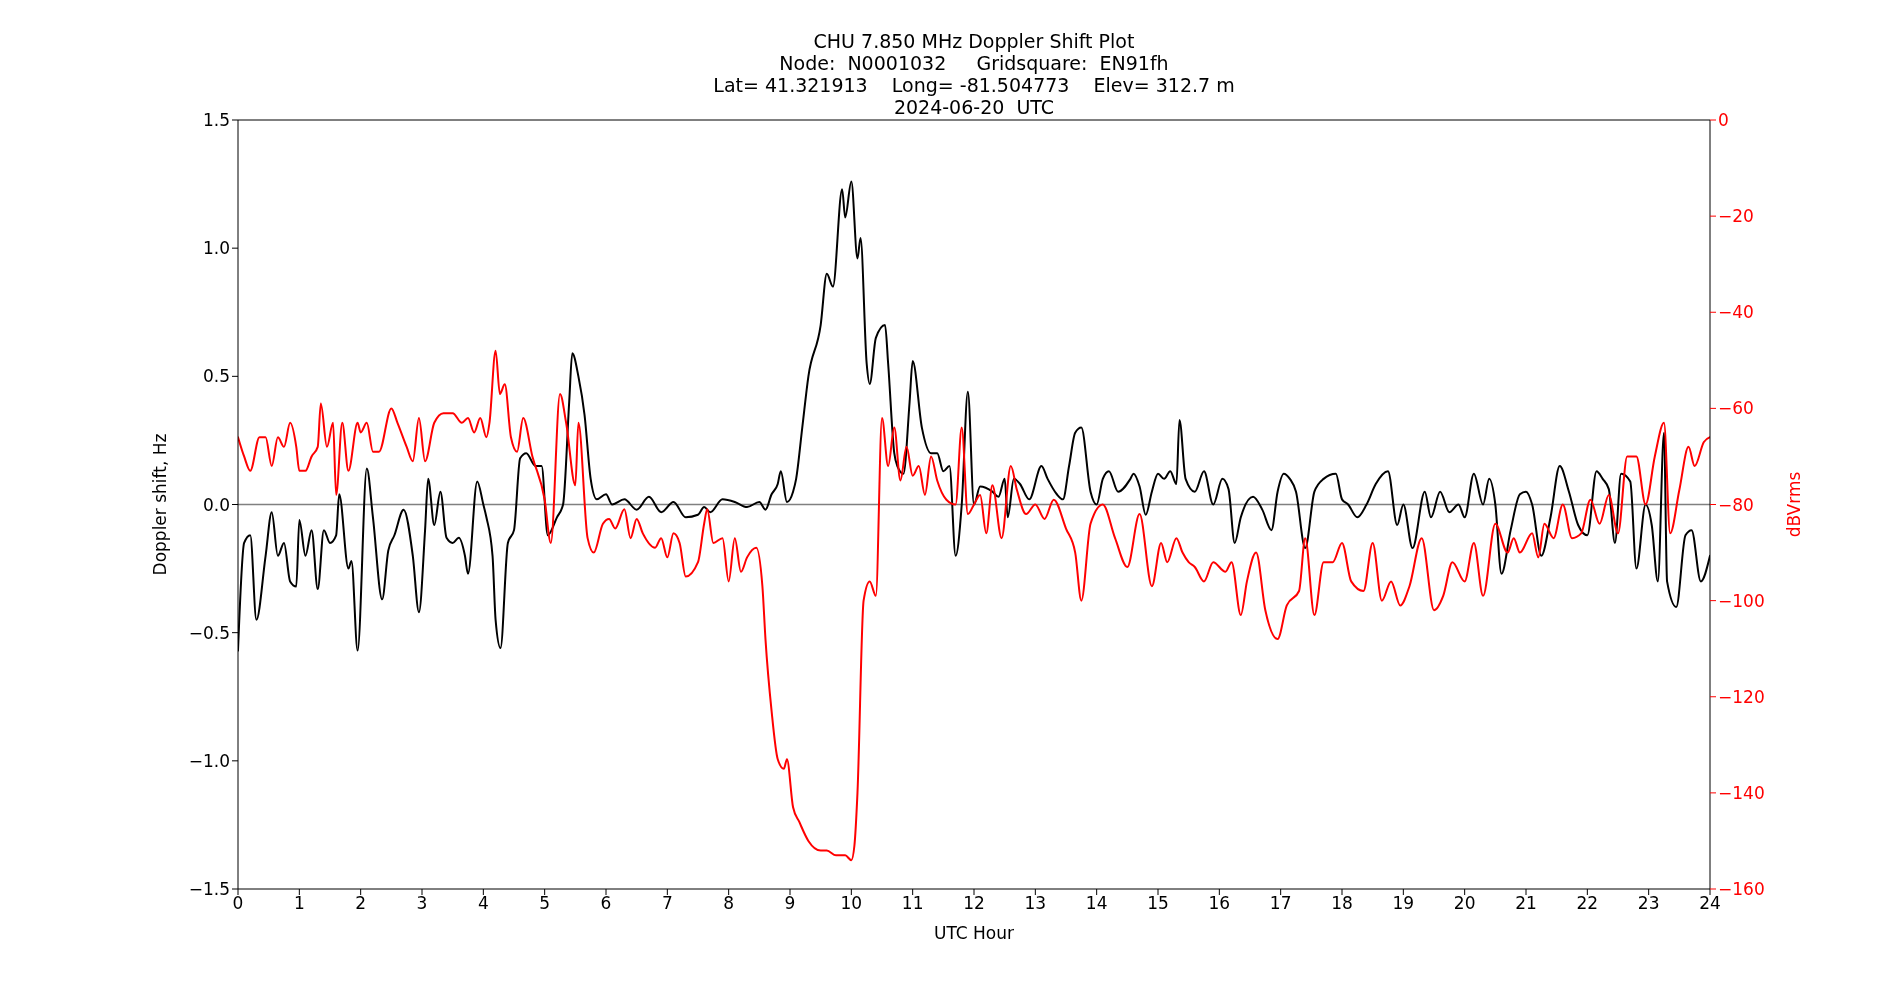 This screenshot has height=1000, width=1900. I want to click on y-tick-label: 1.5, so click(216, 120).